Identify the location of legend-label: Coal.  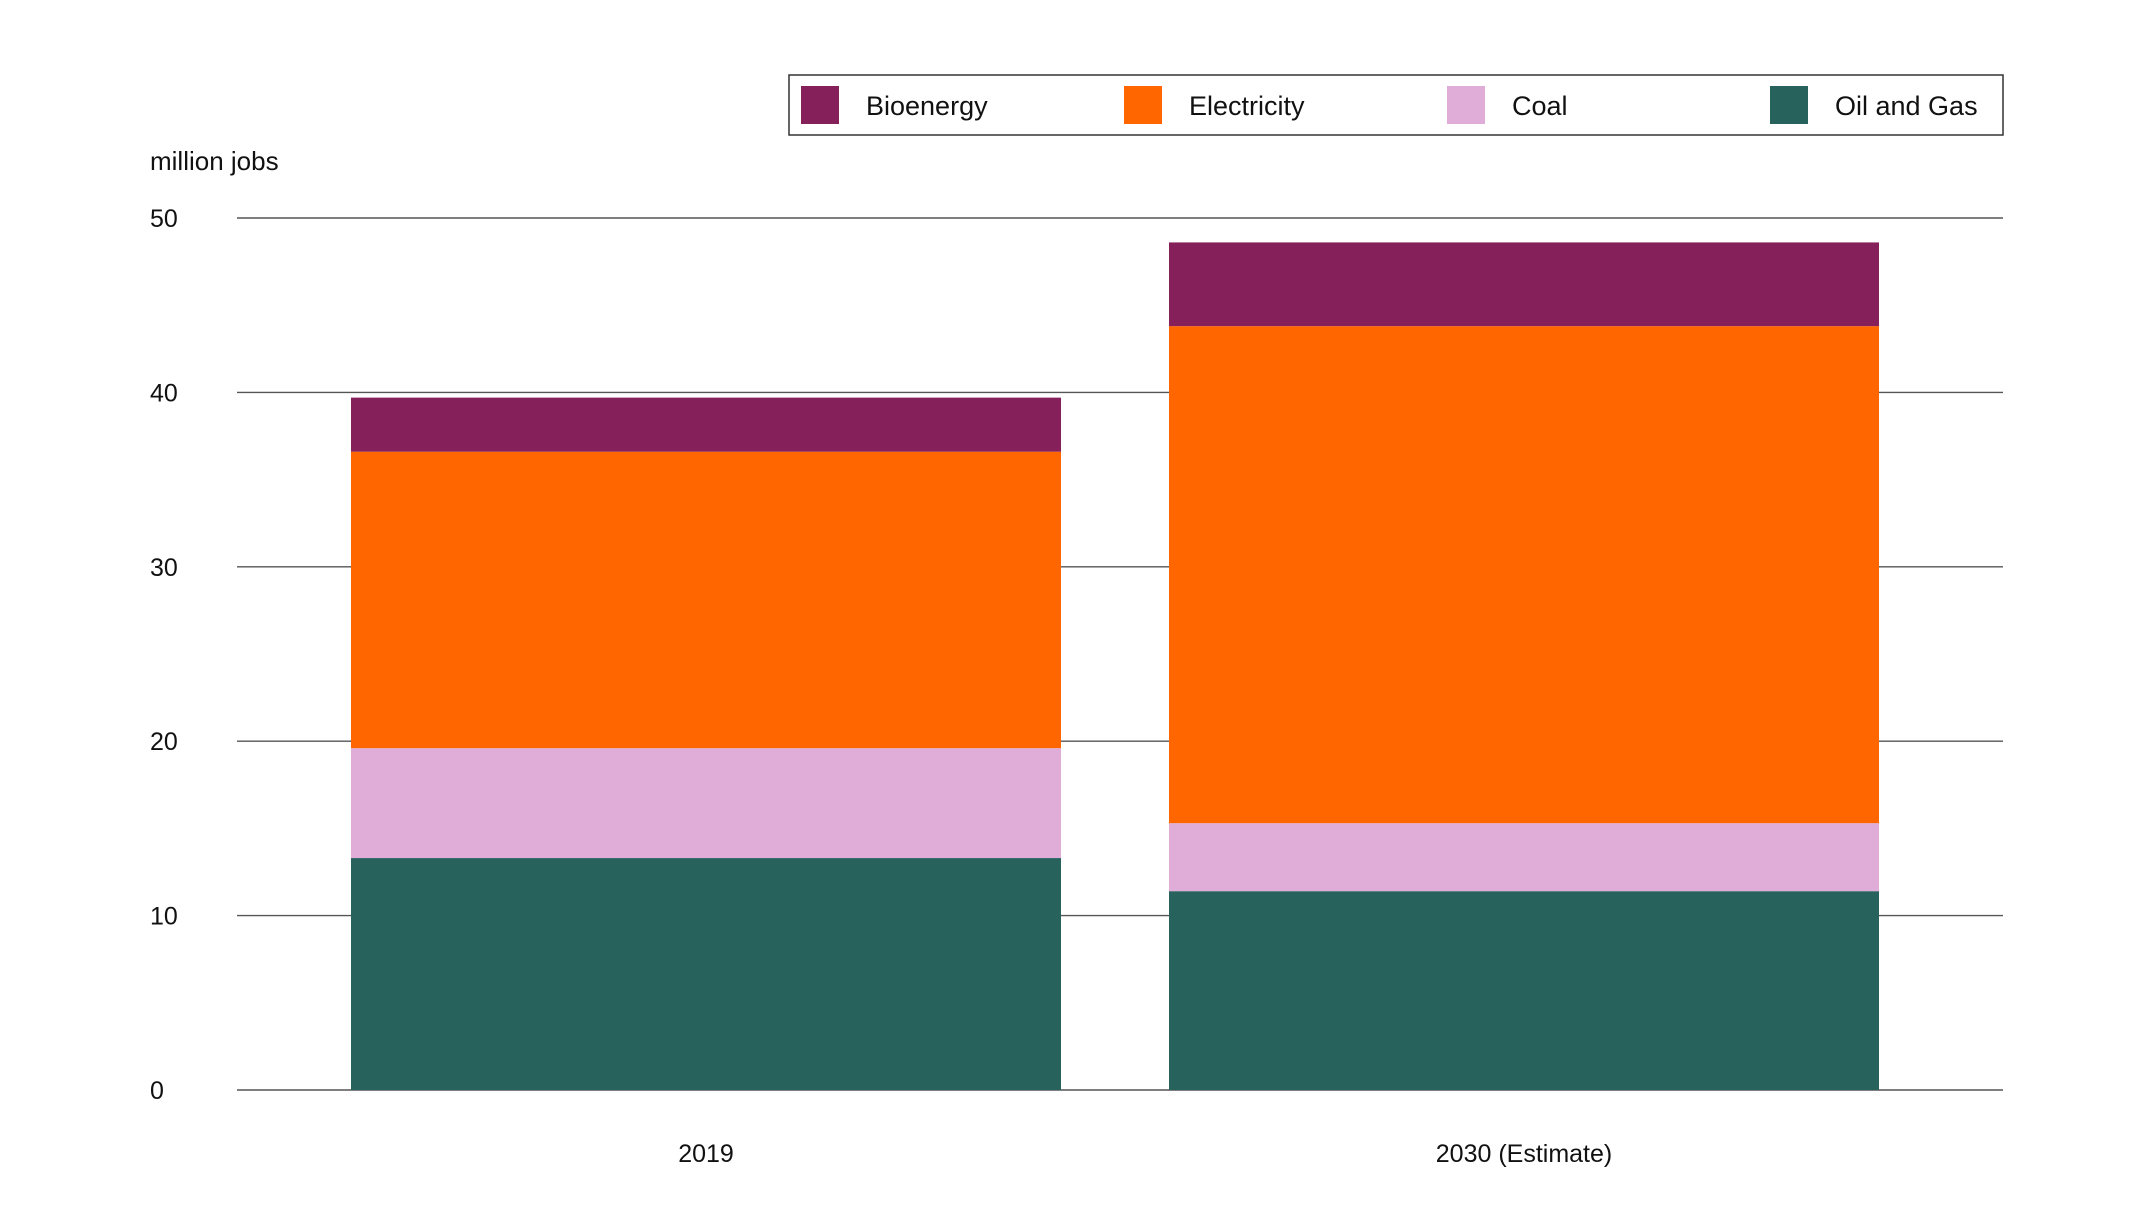
(1540, 106).